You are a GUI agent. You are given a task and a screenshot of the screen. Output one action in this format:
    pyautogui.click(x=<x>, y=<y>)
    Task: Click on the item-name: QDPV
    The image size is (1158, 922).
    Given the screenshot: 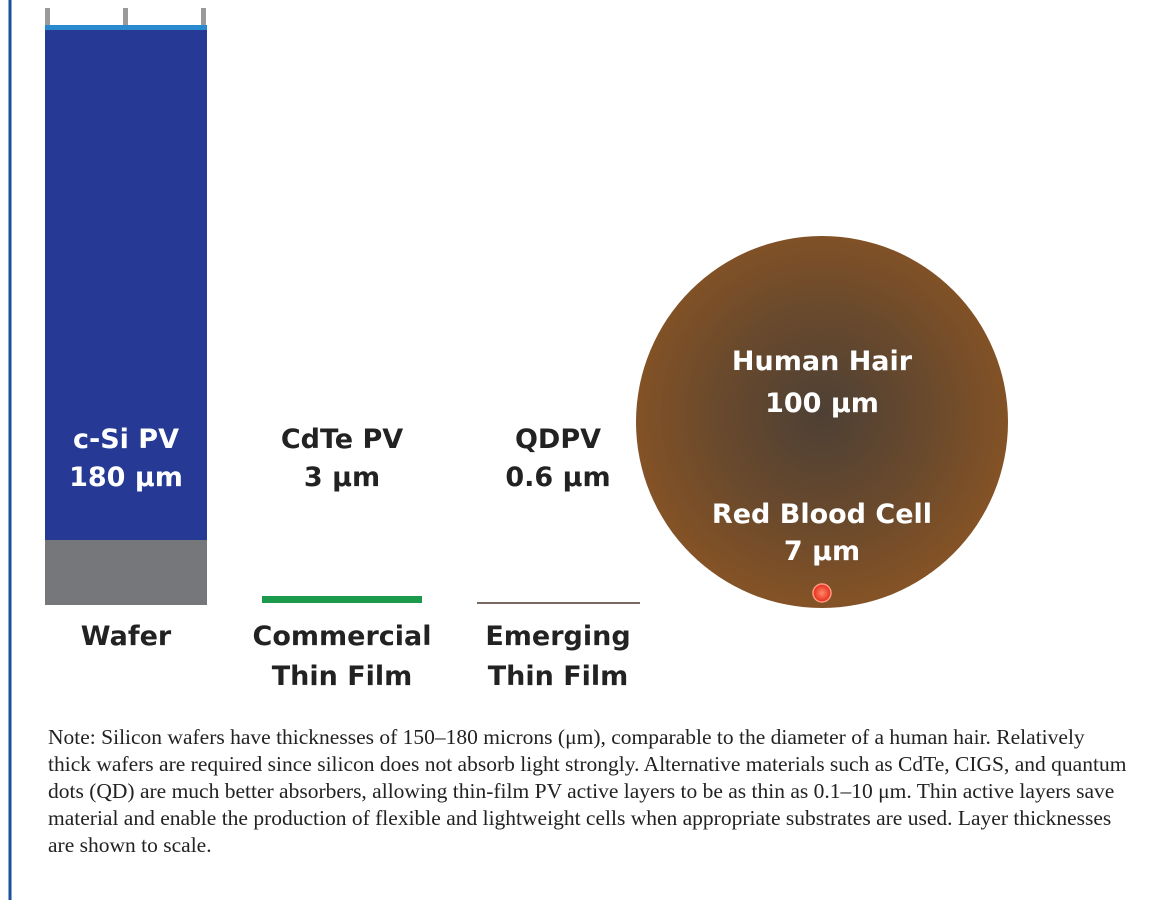 What is the action you would take?
    pyautogui.click(x=558, y=439)
    